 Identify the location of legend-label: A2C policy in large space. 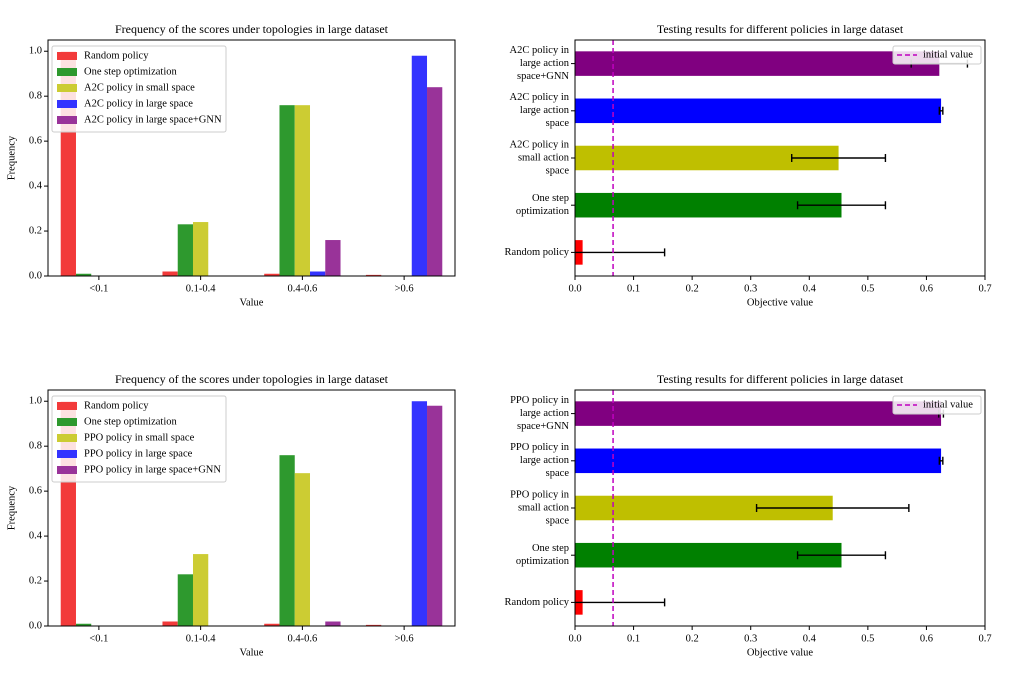
(138, 103).